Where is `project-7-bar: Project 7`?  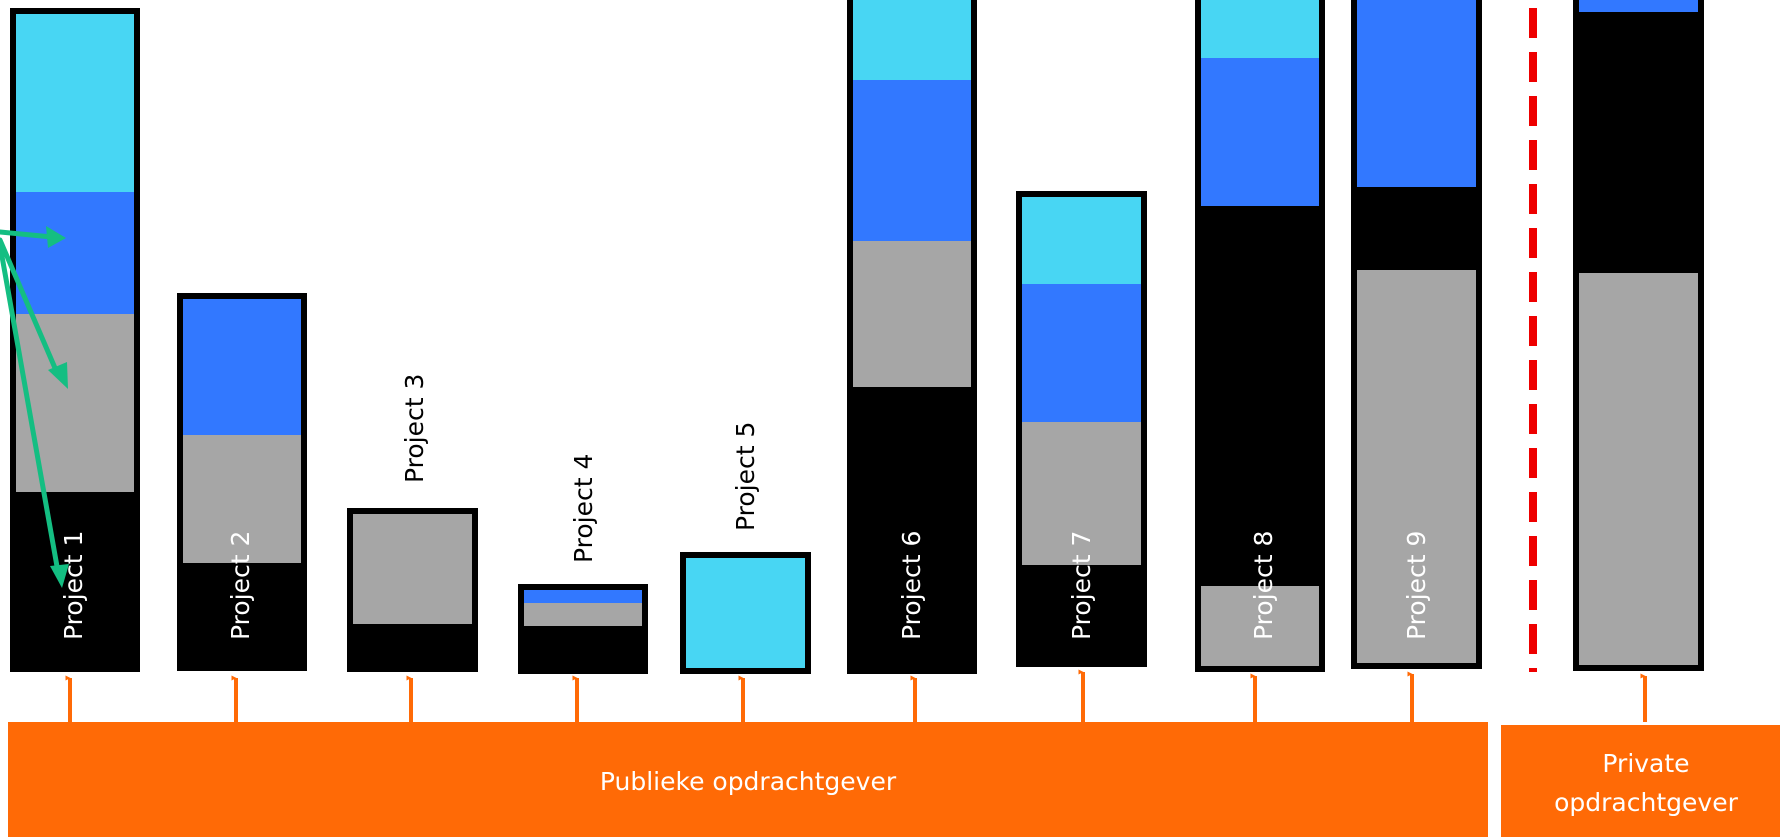 project-7-bar: Project 7 is located at coordinates (1081, 429).